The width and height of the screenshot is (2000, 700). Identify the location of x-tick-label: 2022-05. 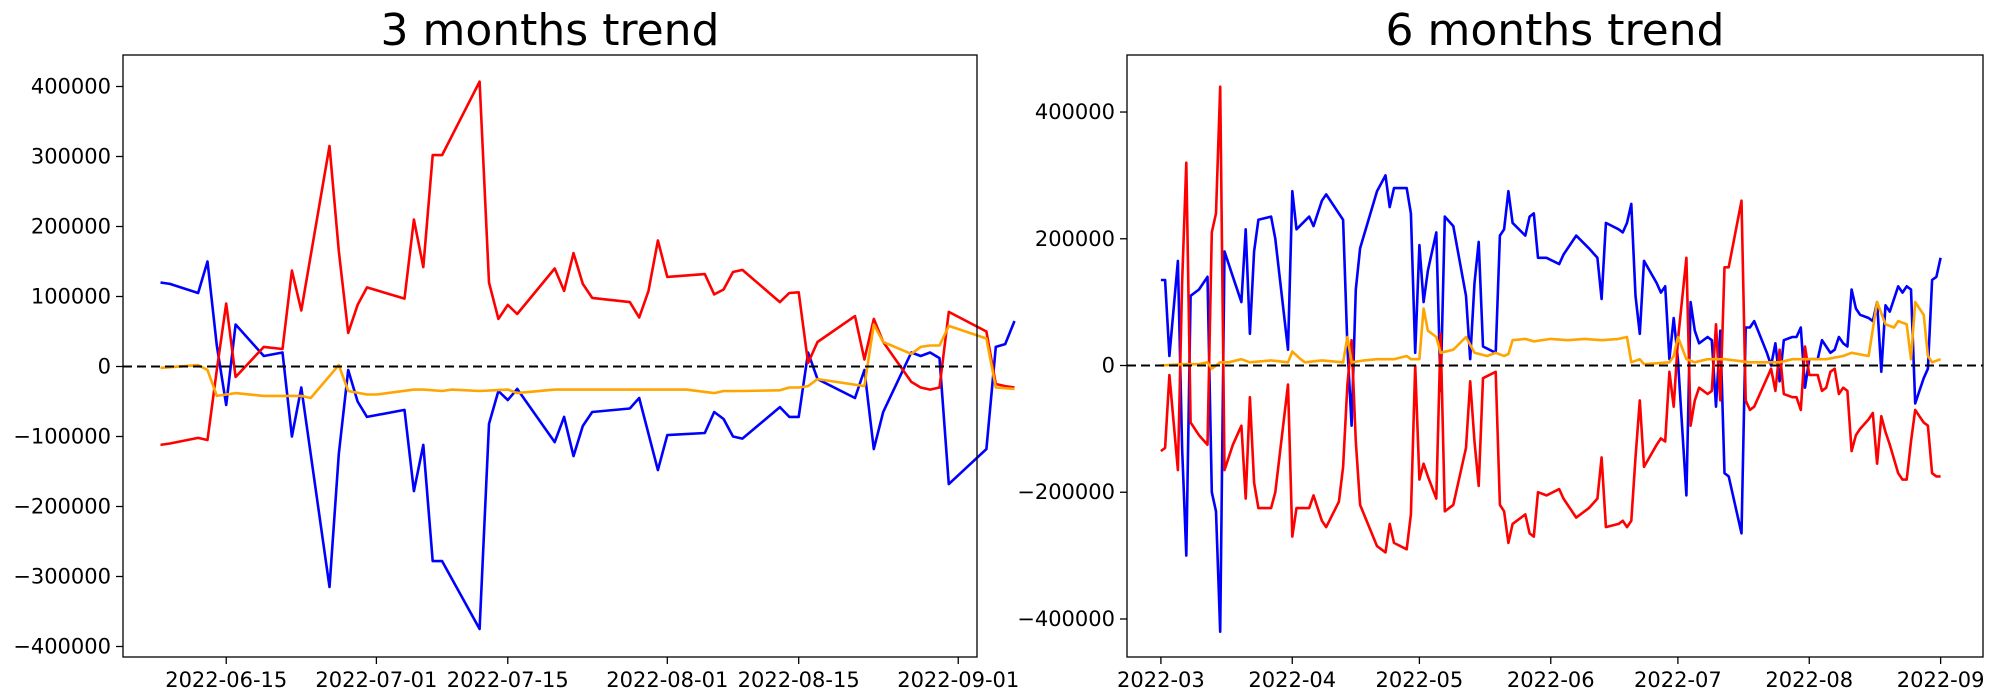
(1420, 680).